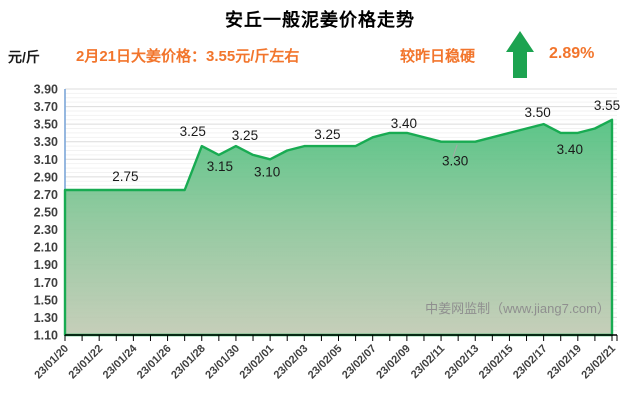 Image resolution: width=640 pixels, height=410 pixels. I want to click on x-tick-label: 23/01/20, so click(51, 362).